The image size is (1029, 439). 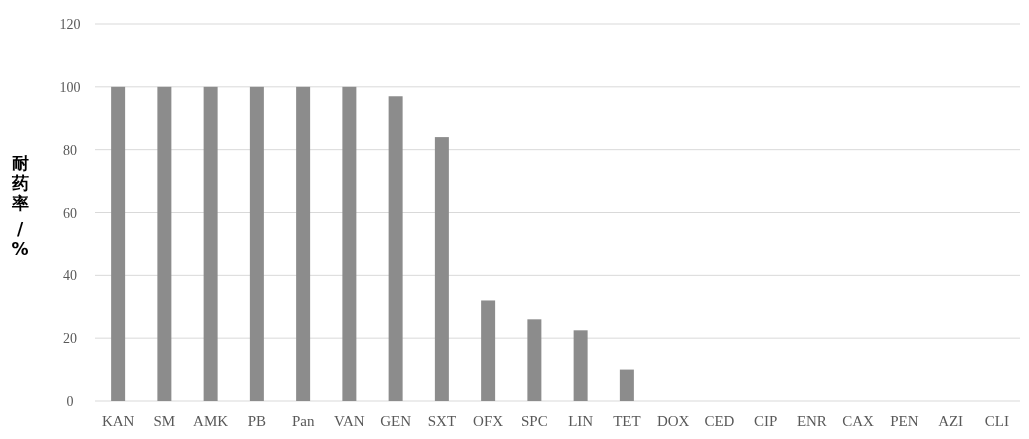 I want to click on x-tick-label: KAN, so click(x=118, y=421).